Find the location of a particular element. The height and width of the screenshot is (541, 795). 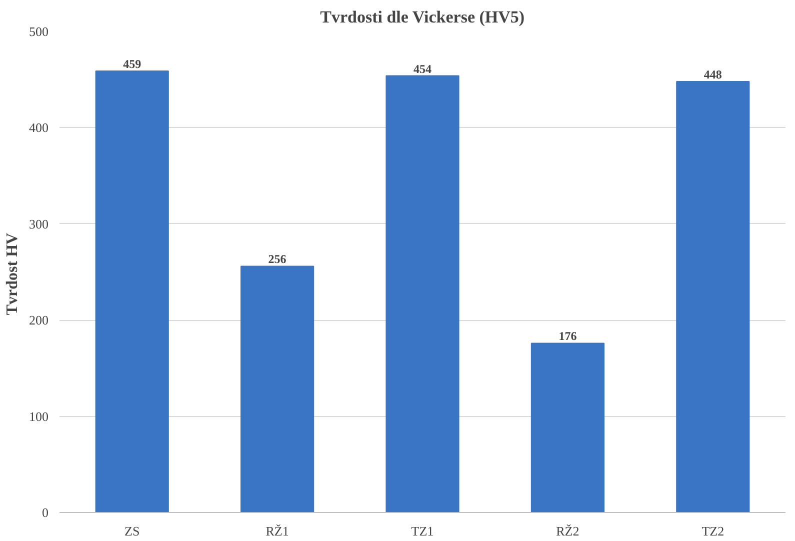

x-tick-label: RŽ2 is located at coordinates (568, 531).